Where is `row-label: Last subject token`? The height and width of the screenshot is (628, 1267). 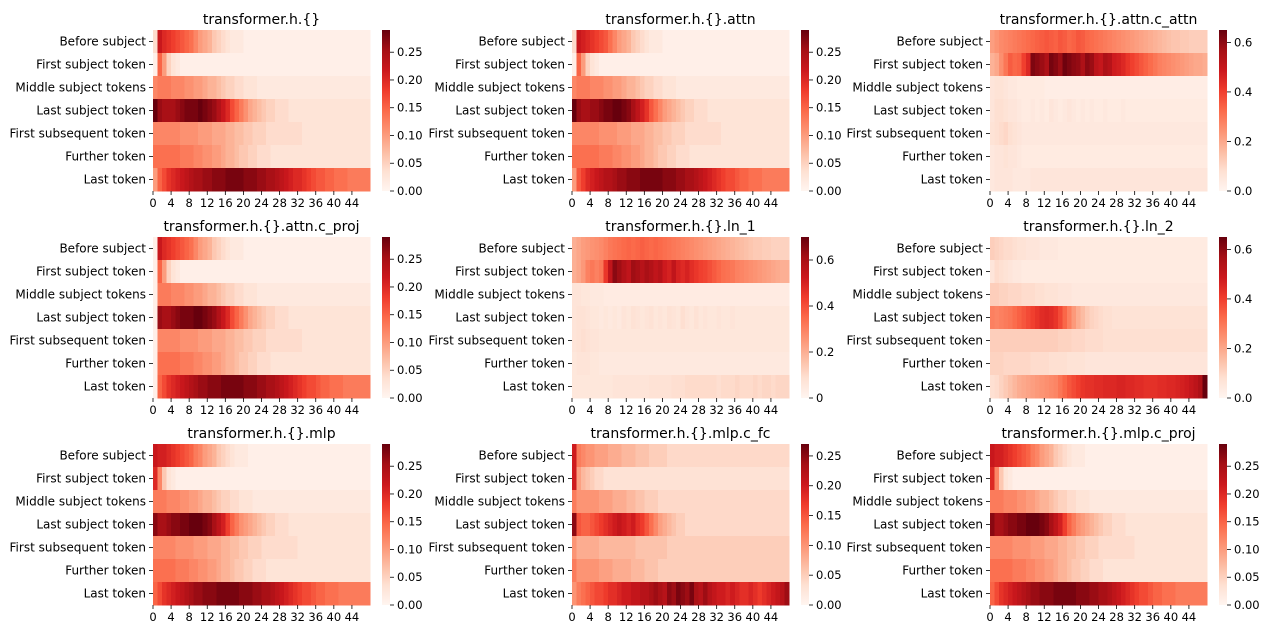
row-label: Last subject token is located at coordinates (510, 318).